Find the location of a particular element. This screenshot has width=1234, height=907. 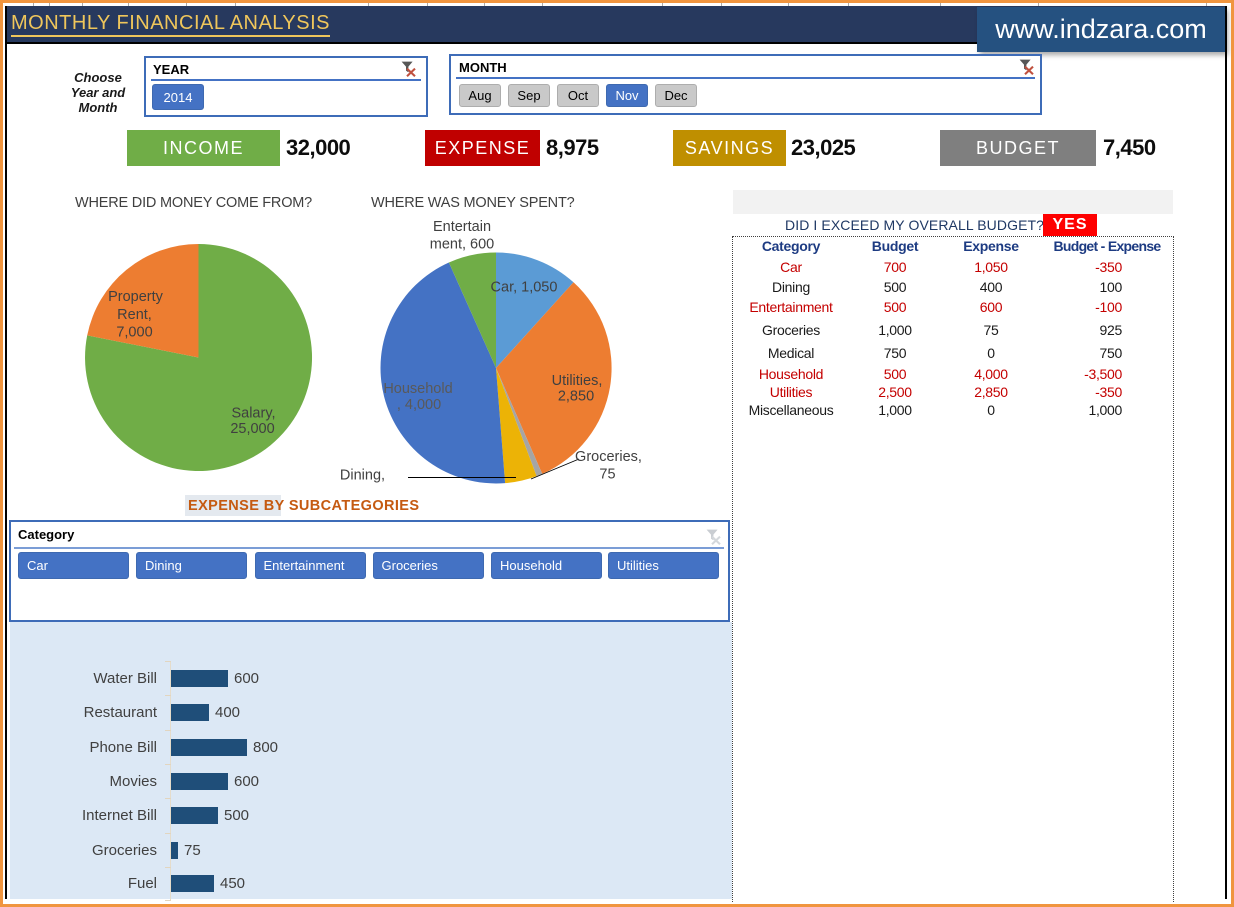

svg-text: 7,000 is located at coordinates (134, 333).